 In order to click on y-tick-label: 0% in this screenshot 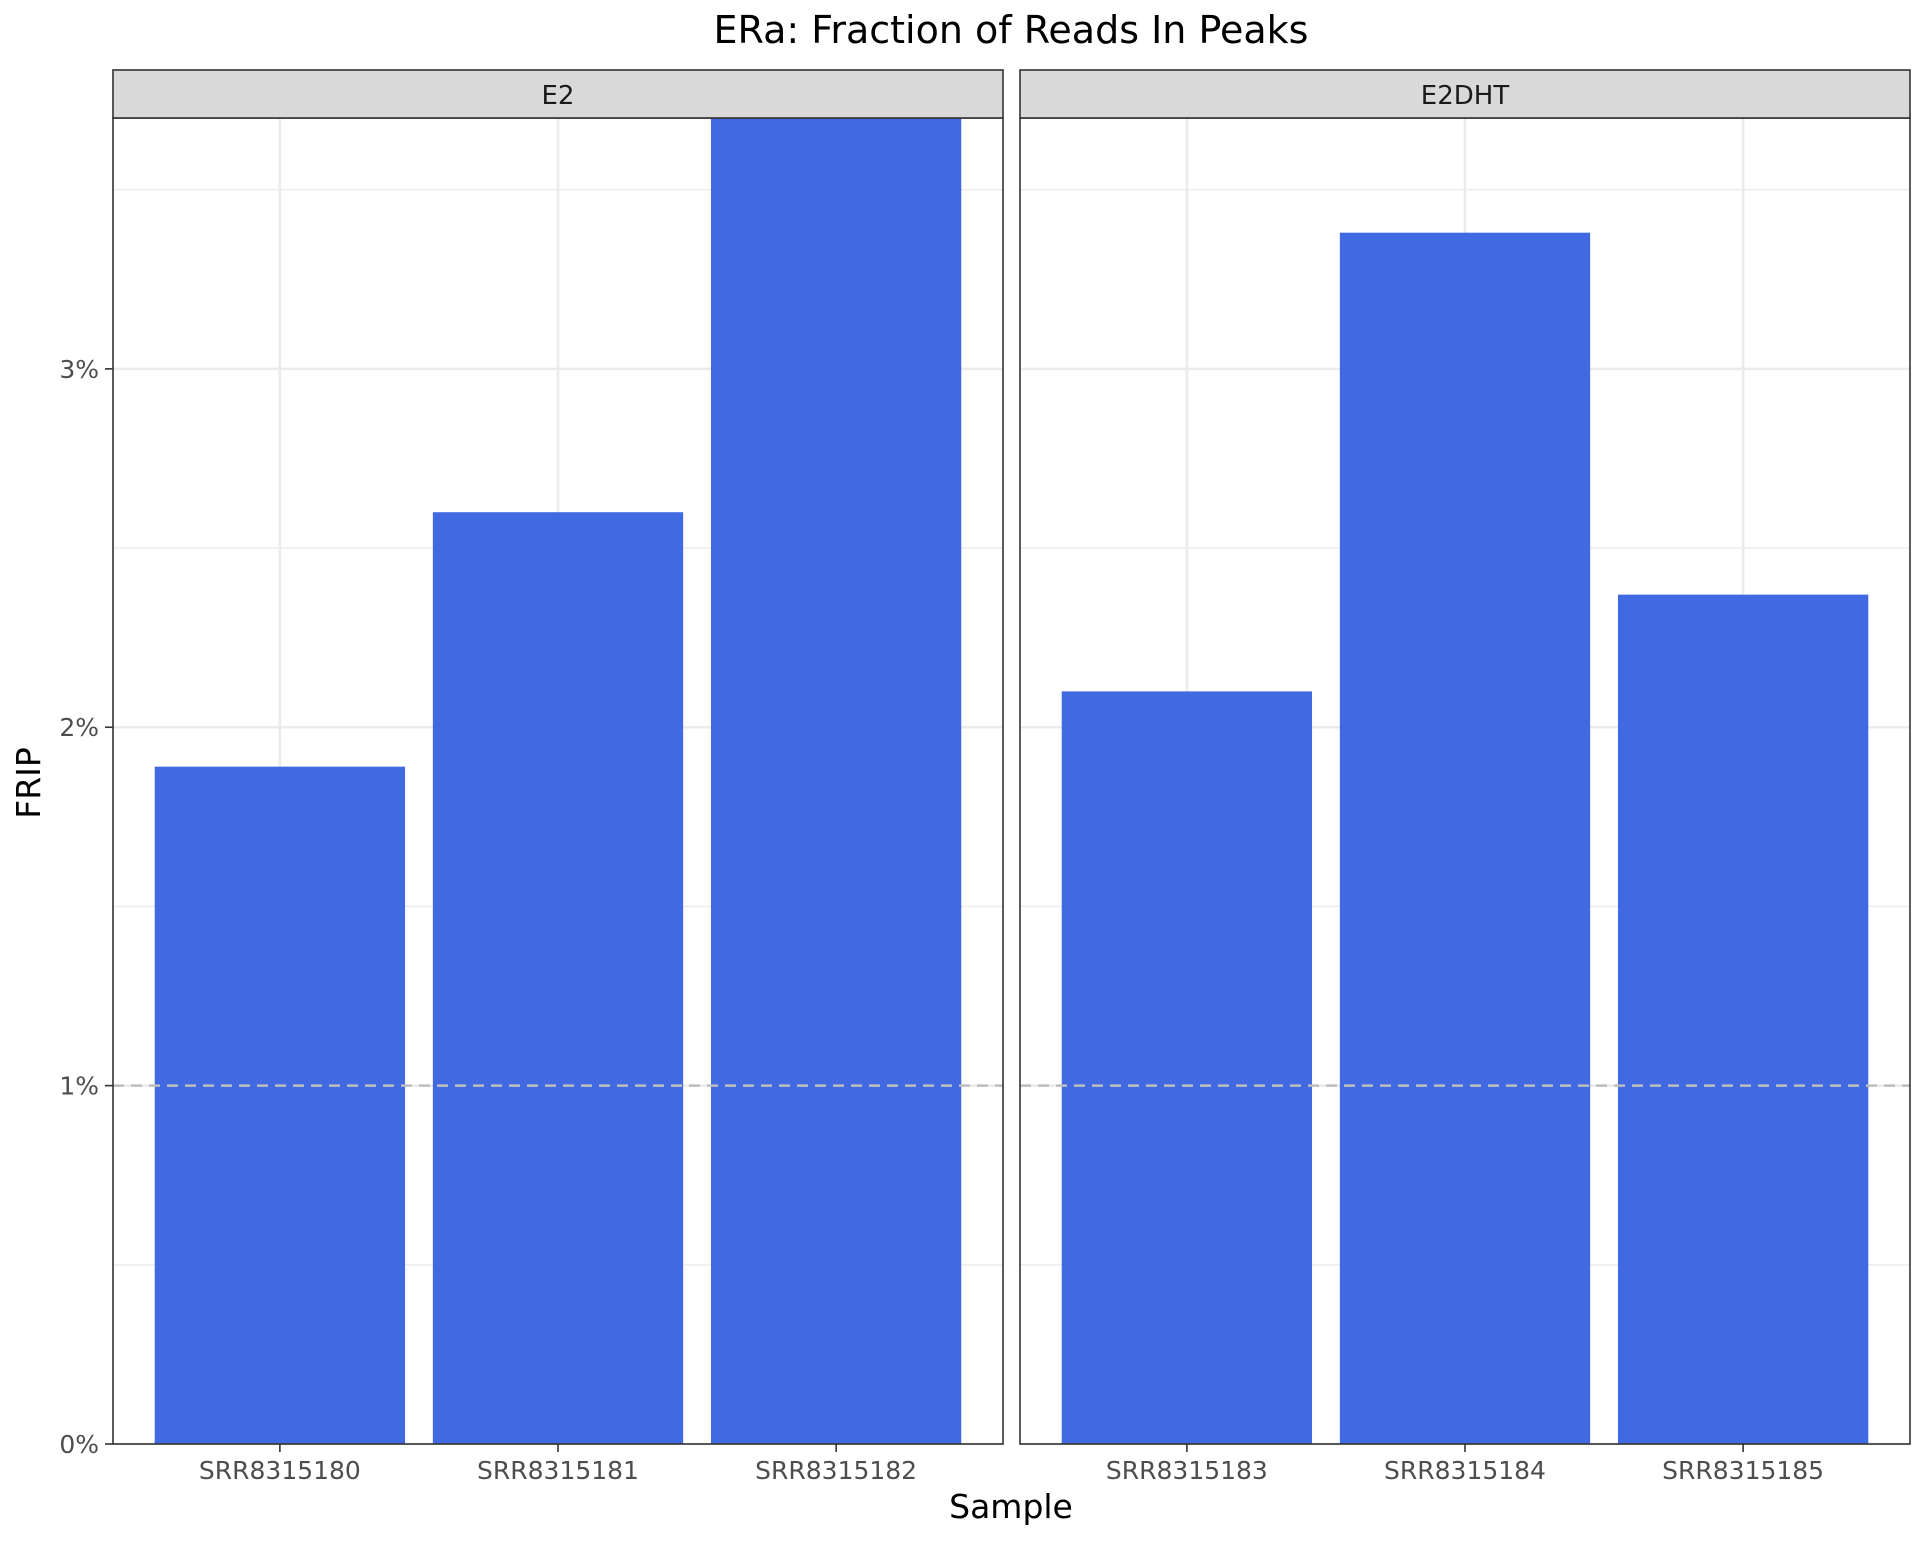, I will do `click(79, 1444)`.